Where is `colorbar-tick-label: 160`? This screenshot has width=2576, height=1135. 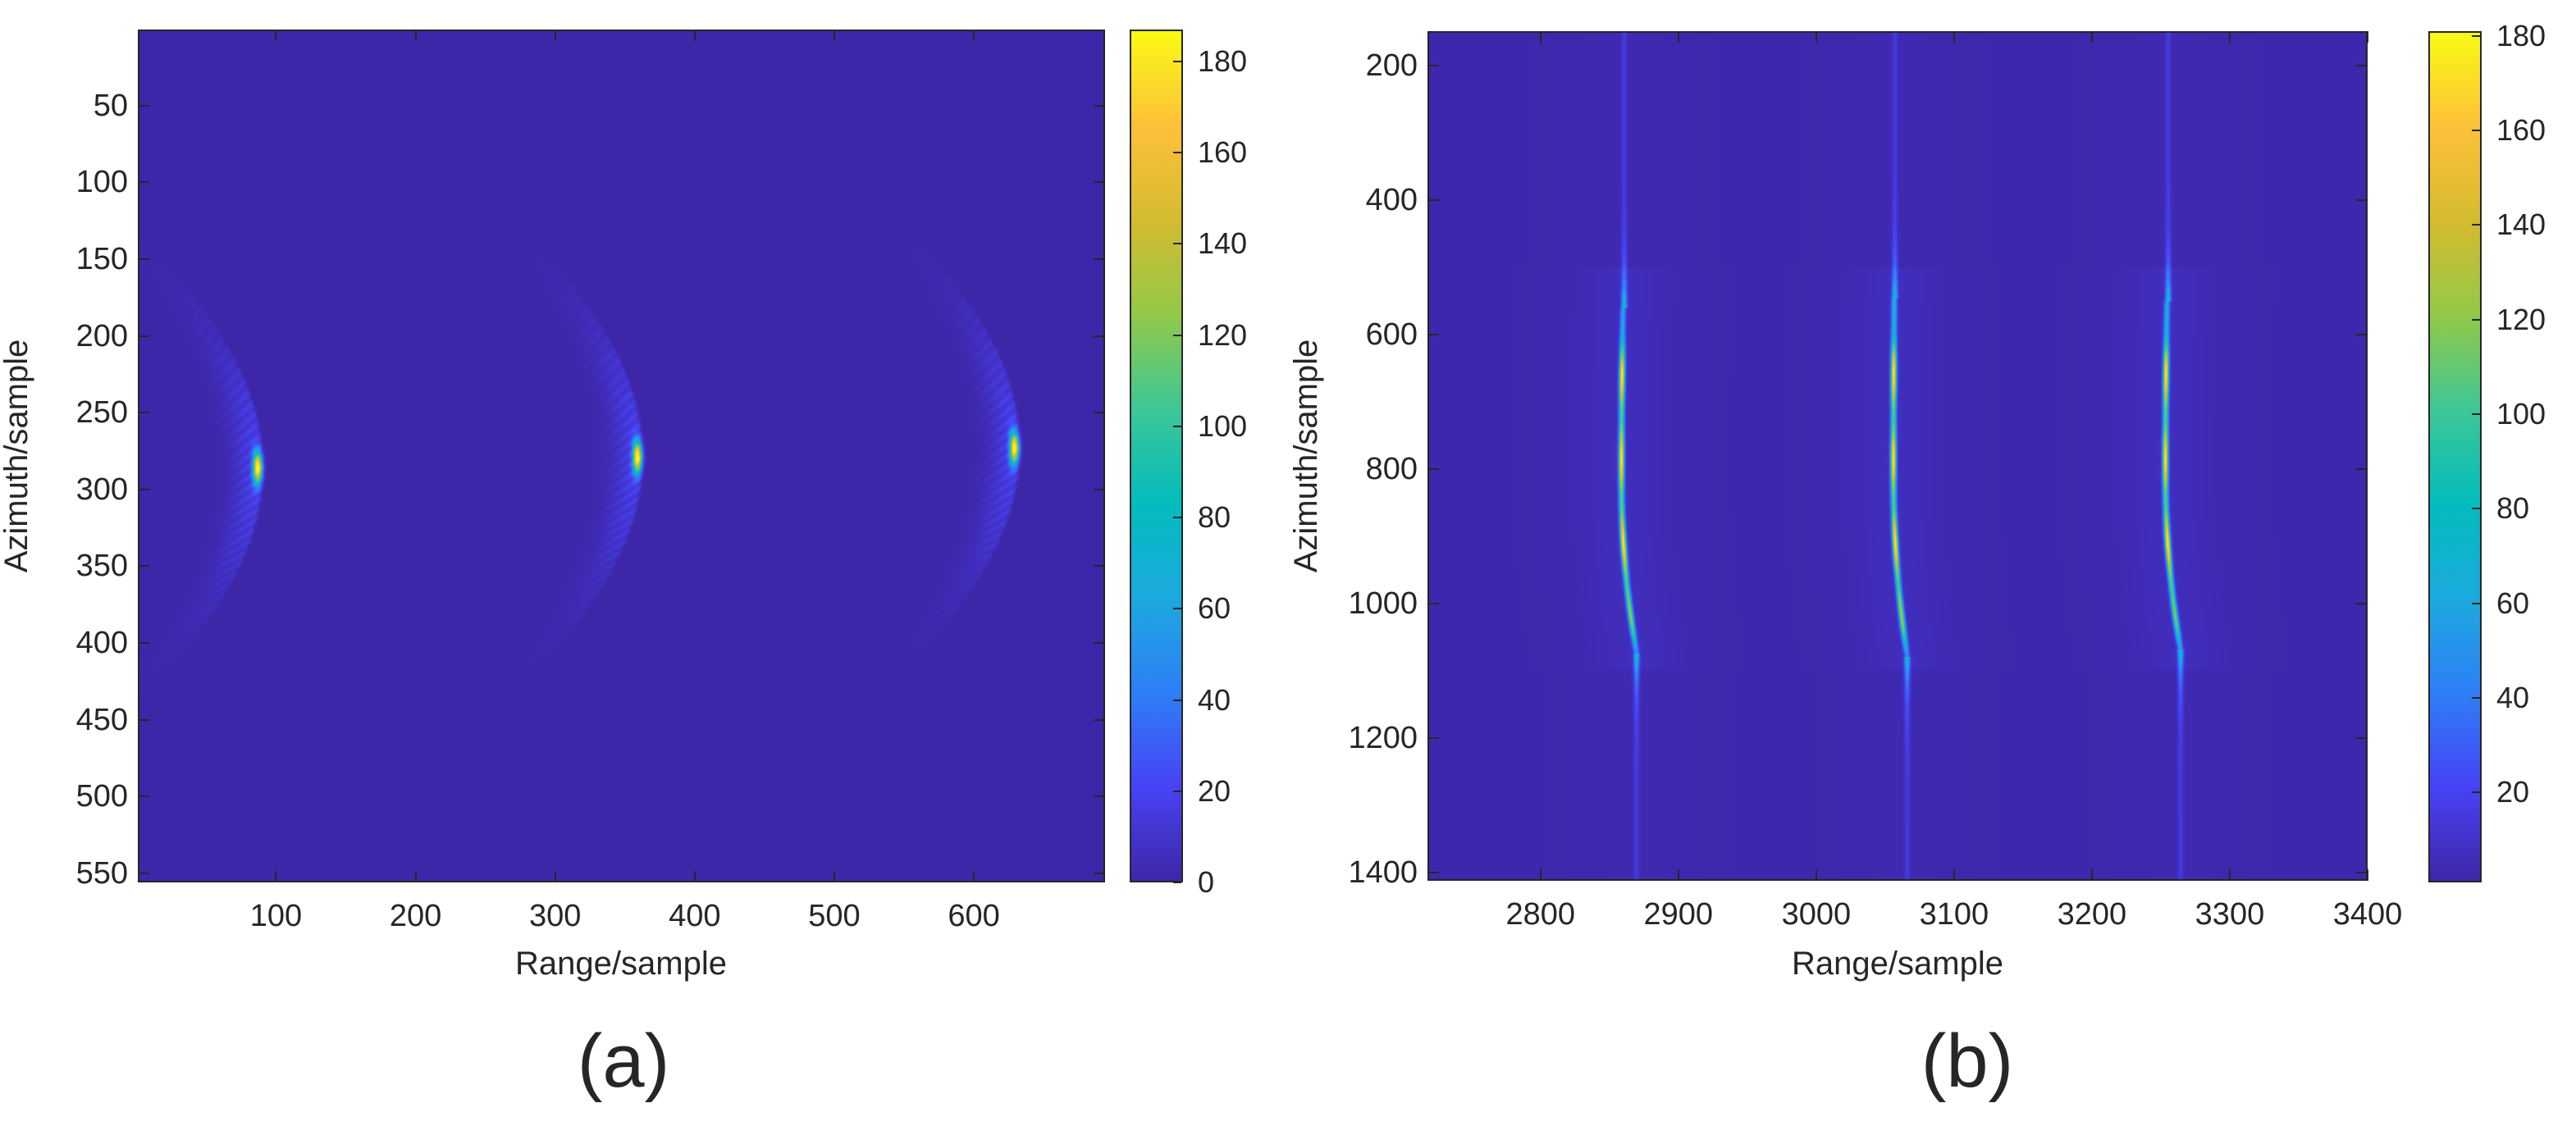 colorbar-tick-label: 160 is located at coordinates (1223, 152).